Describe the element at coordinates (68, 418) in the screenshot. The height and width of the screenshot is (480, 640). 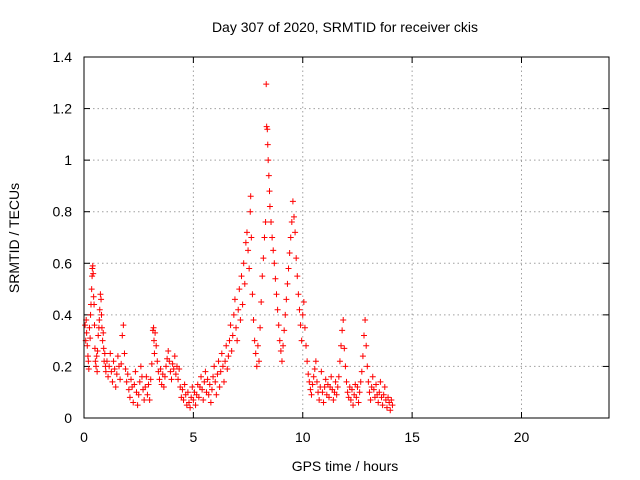
I see `y-tick-label: 0` at that location.